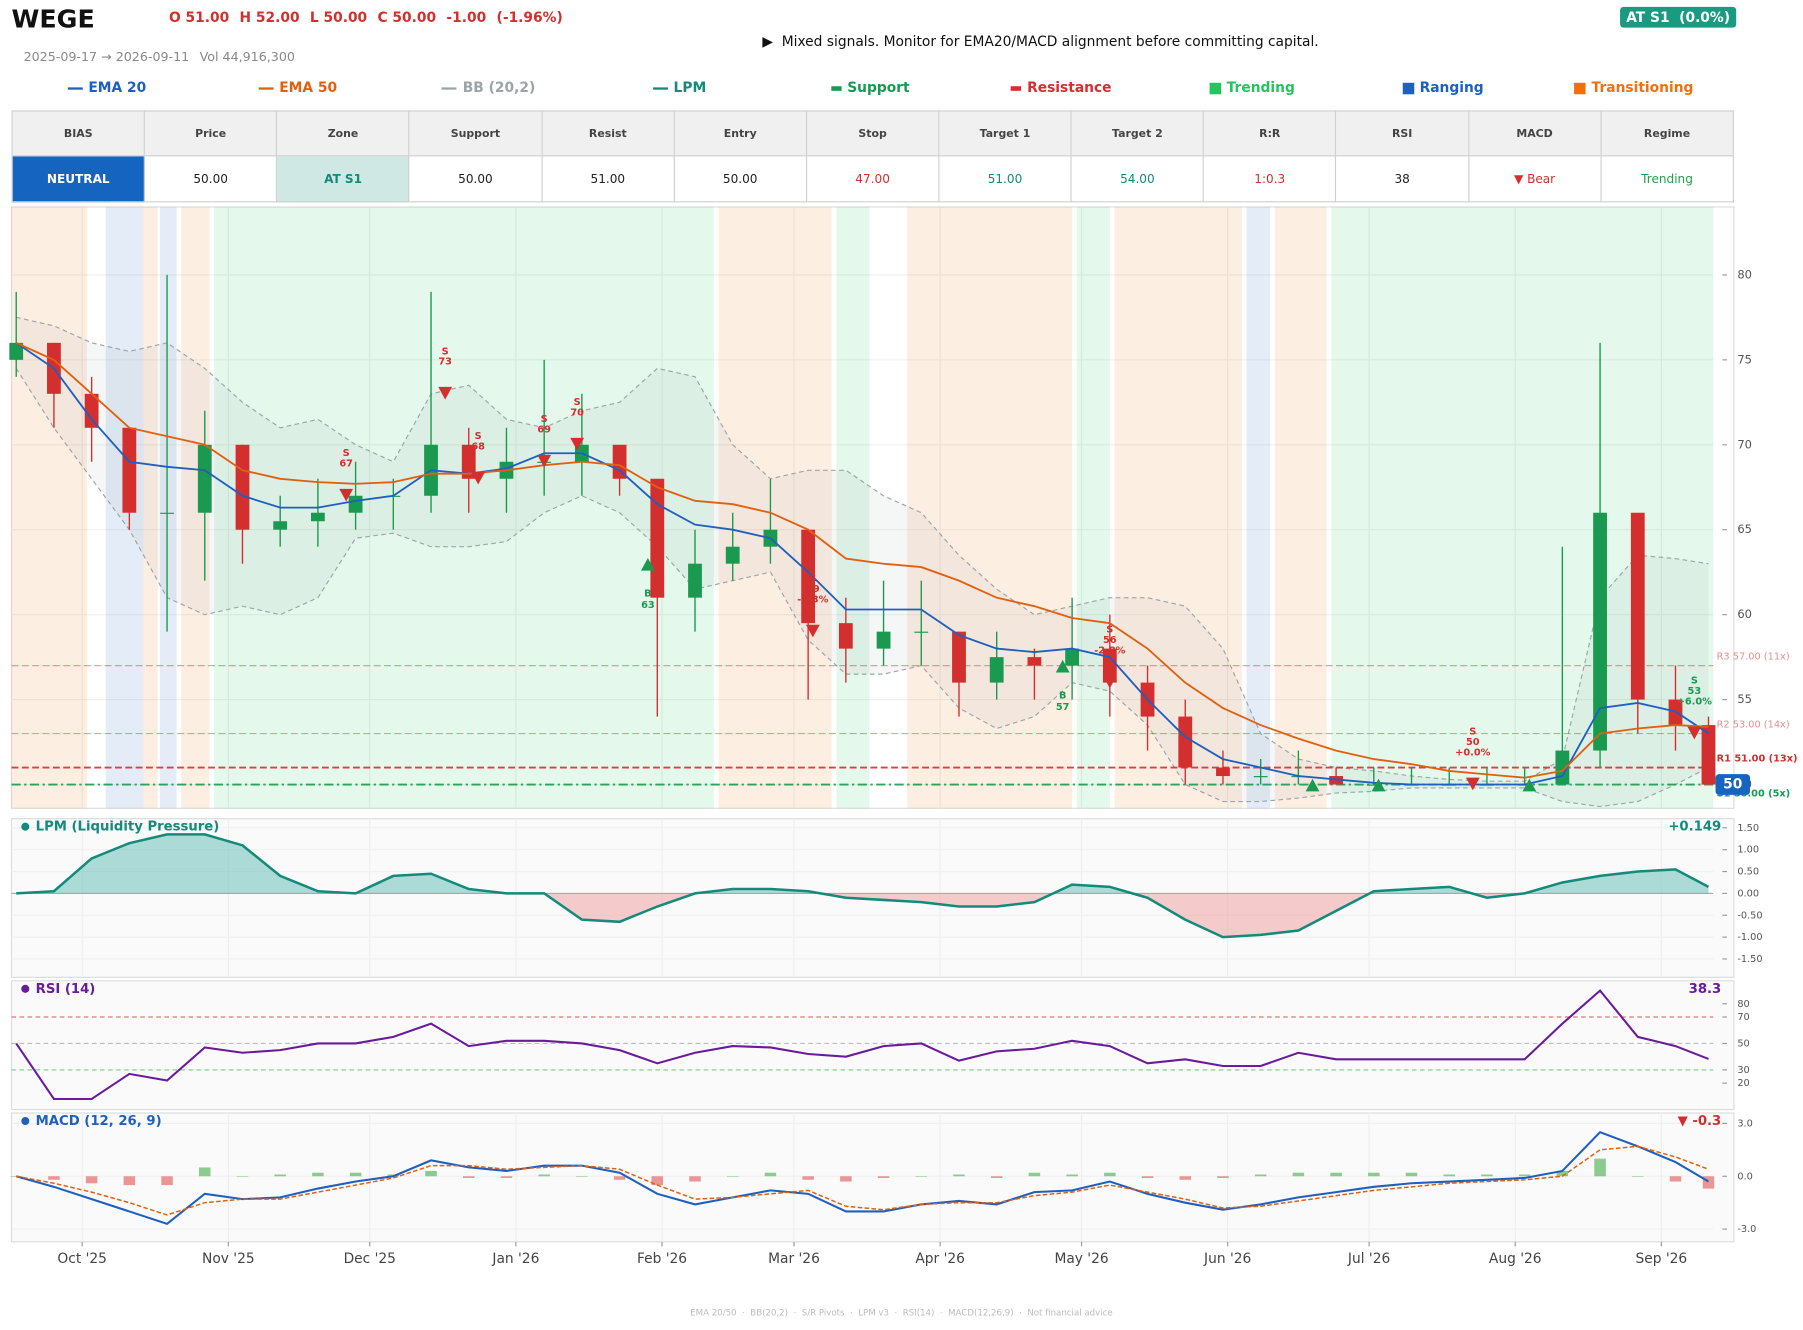  I want to click on legend-label: Resistance, so click(1069, 87).